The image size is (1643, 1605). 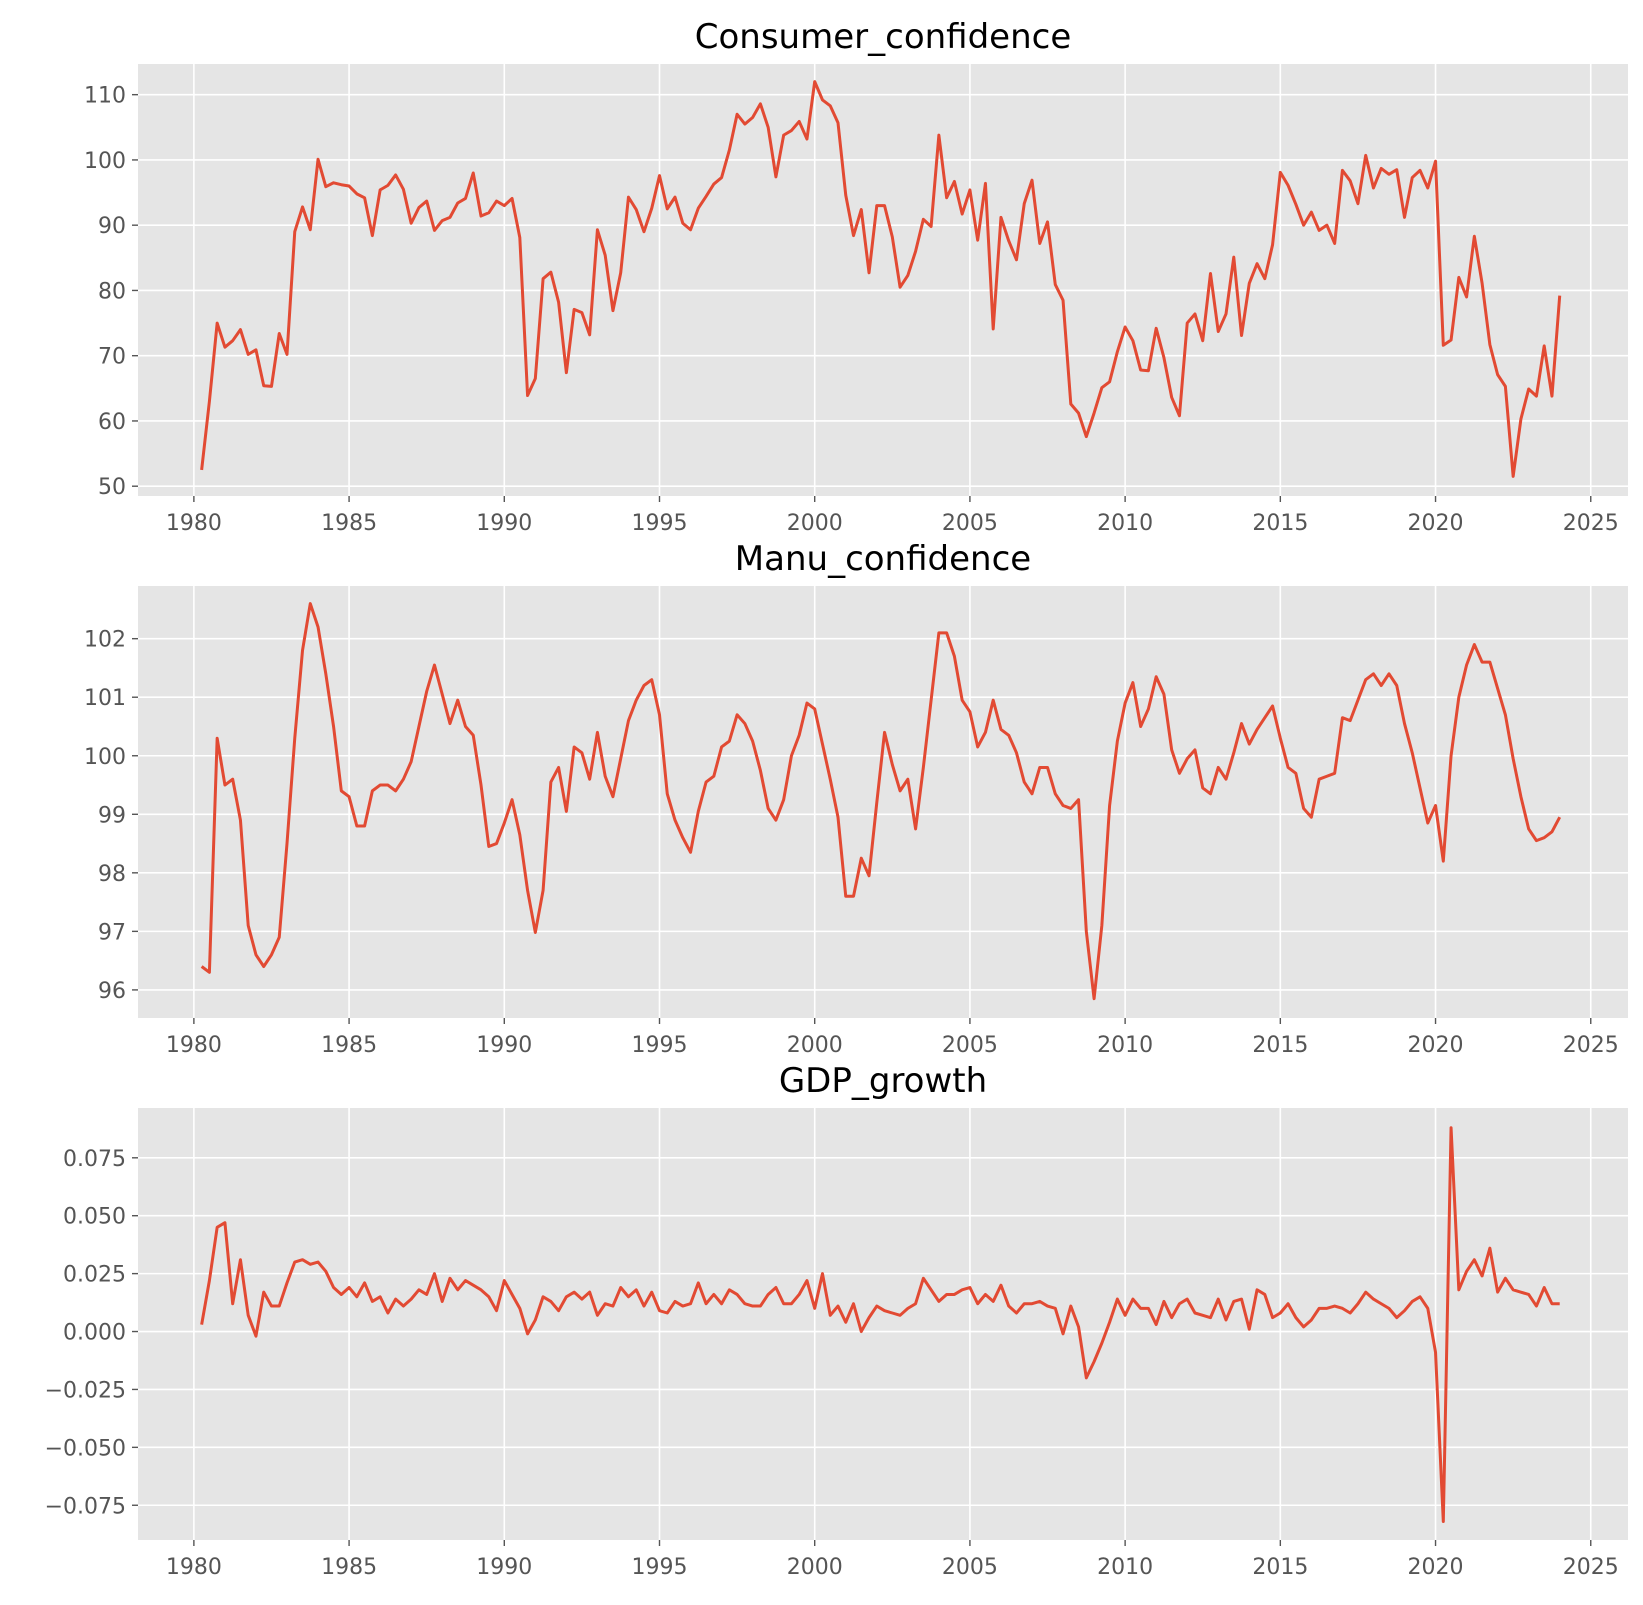 I want to click on y-tick-label: 0.050, so click(x=94, y=1217).